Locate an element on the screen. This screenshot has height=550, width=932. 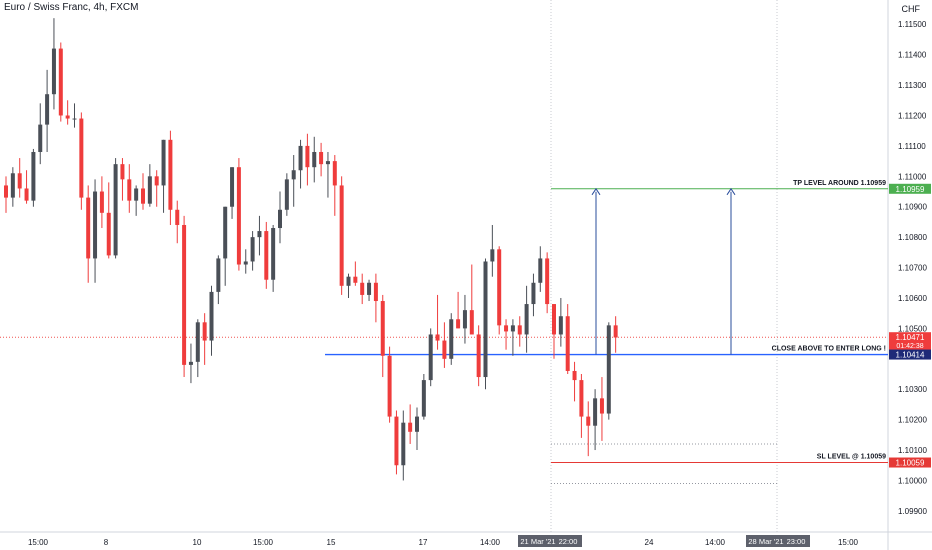
x-tick-label: 8 is located at coordinates (106, 542).